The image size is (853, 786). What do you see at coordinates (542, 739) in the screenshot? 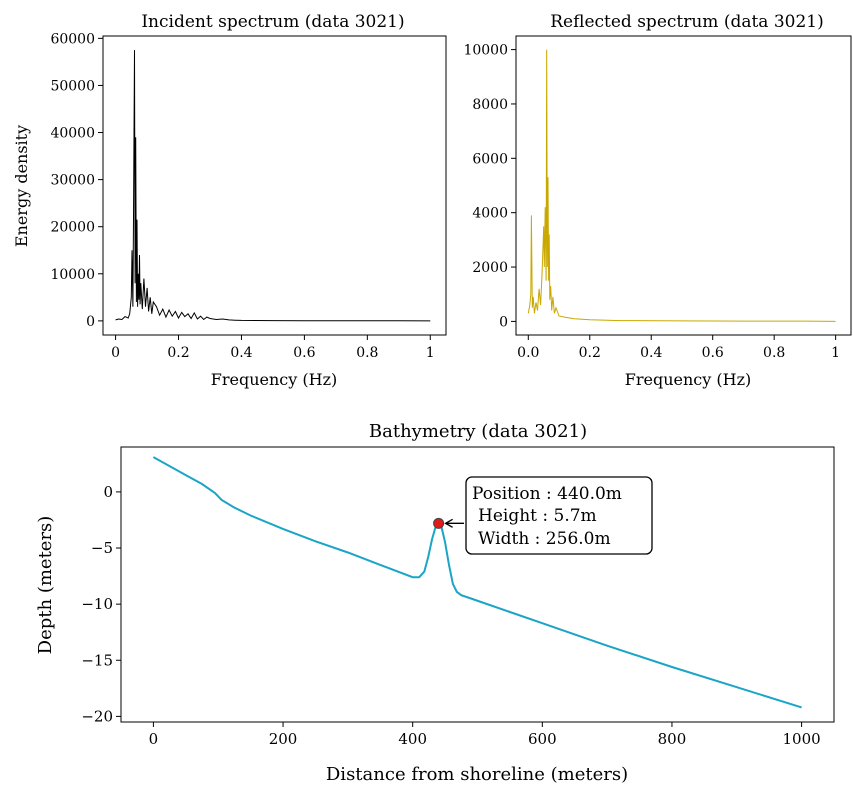
I see `x-tick-label: 600` at bounding box center [542, 739].